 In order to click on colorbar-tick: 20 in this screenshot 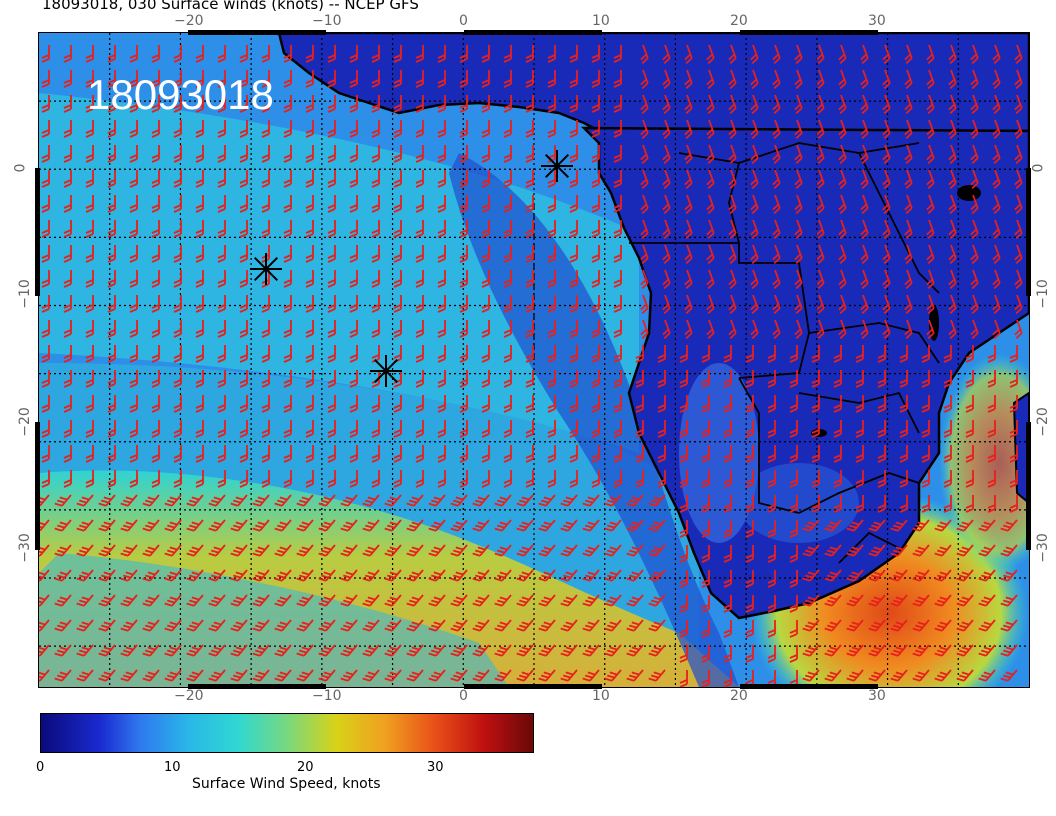, I will do `click(305, 767)`.